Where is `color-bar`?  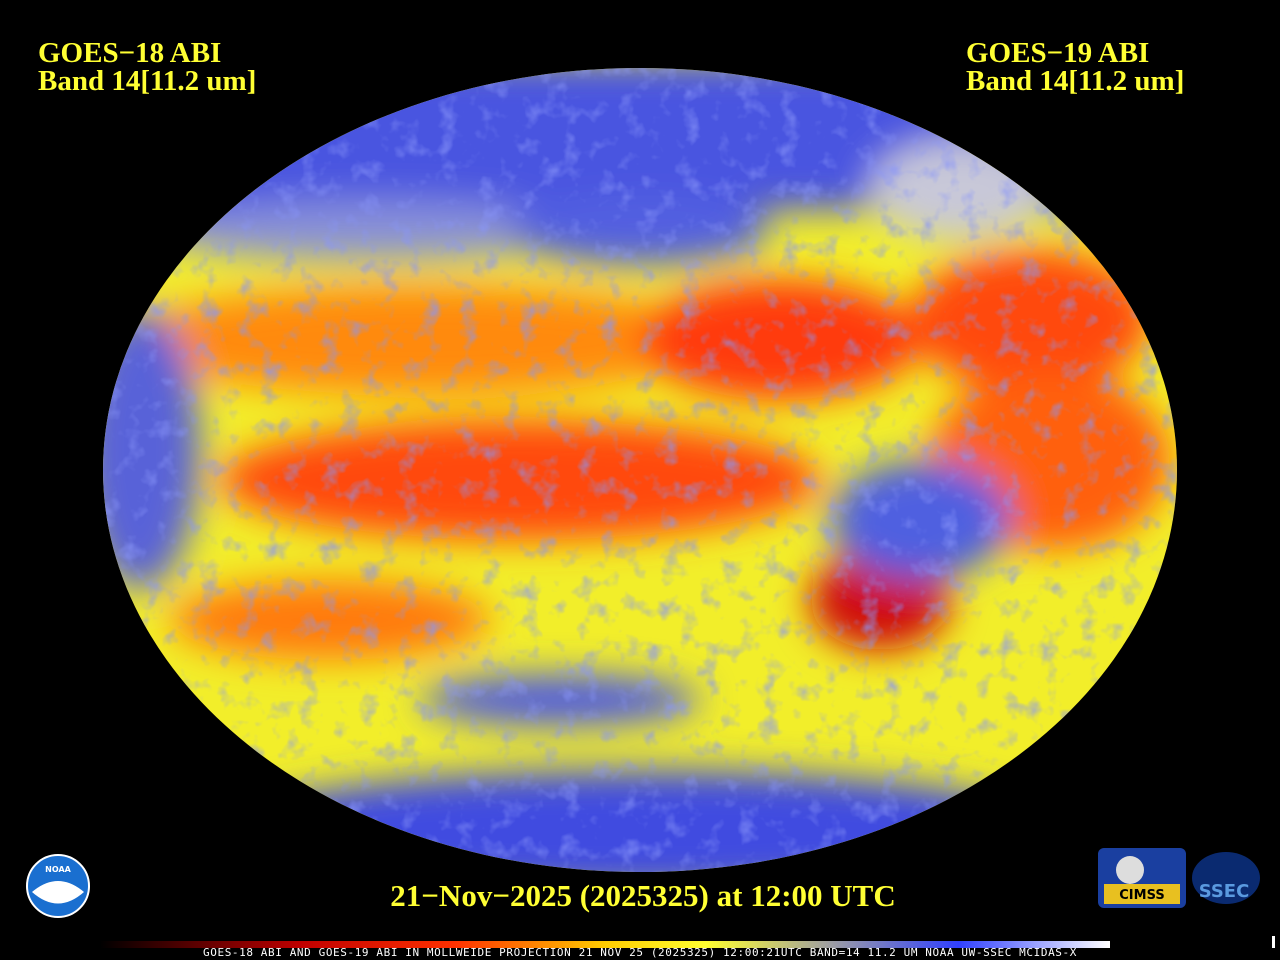
color-bar is located at coordinates (605, 944).